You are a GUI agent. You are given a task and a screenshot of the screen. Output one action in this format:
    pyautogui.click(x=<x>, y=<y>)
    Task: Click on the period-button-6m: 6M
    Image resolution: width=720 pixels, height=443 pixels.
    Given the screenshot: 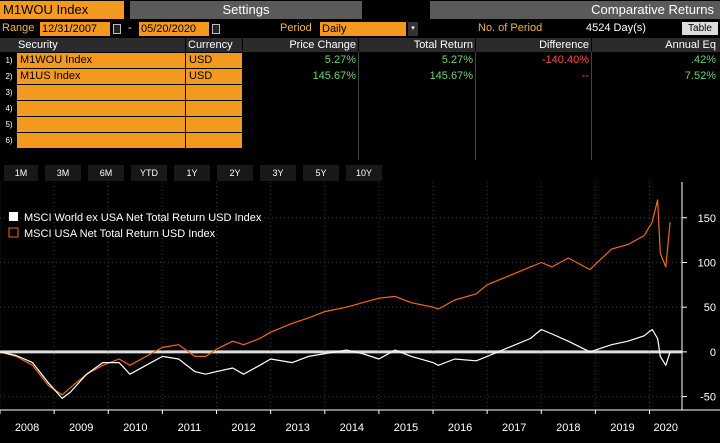 What is the action you would take?
    pyautogui.click(x=106, y=173)
    